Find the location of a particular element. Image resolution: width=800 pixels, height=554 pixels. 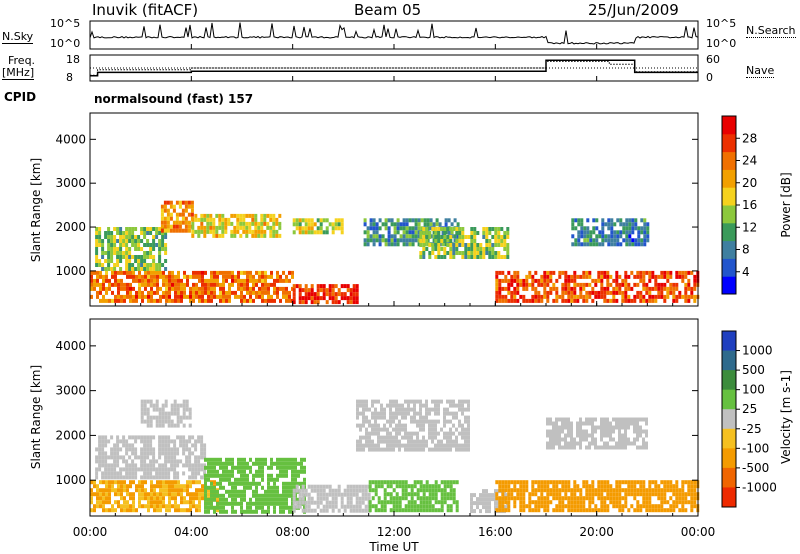

colorbar-frame is located at coordinates (729, 419).